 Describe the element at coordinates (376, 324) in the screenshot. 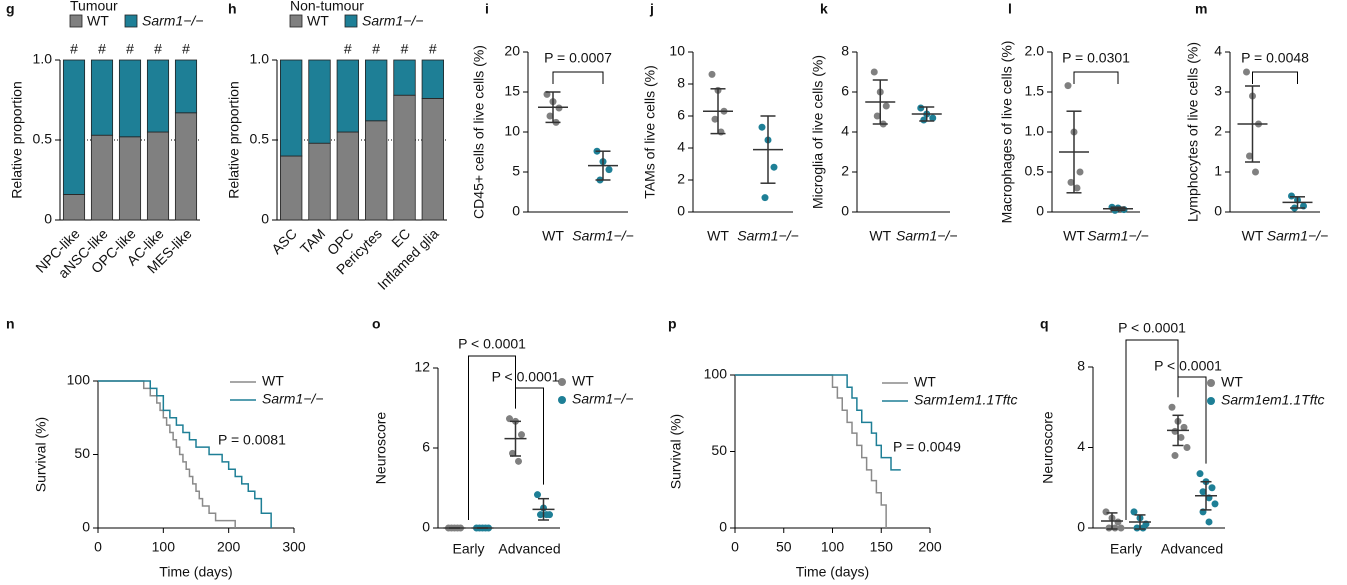

I see `panel-letter: o` at that location.